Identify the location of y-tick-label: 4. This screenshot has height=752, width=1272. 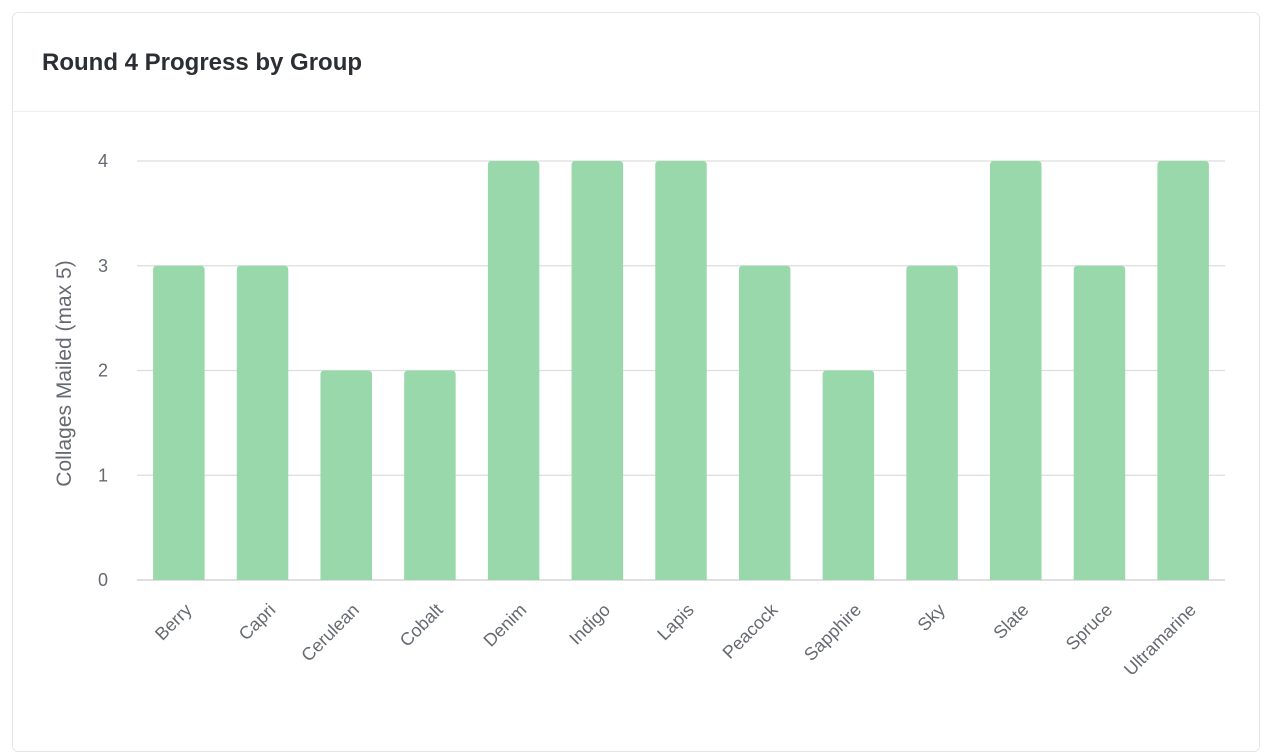
(103, 161).